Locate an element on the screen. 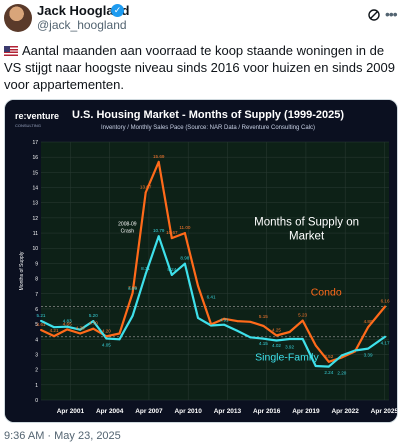 The width and height of the screenshot is (400, 446). more-icon: ••• is located at coordinates (391, 14).